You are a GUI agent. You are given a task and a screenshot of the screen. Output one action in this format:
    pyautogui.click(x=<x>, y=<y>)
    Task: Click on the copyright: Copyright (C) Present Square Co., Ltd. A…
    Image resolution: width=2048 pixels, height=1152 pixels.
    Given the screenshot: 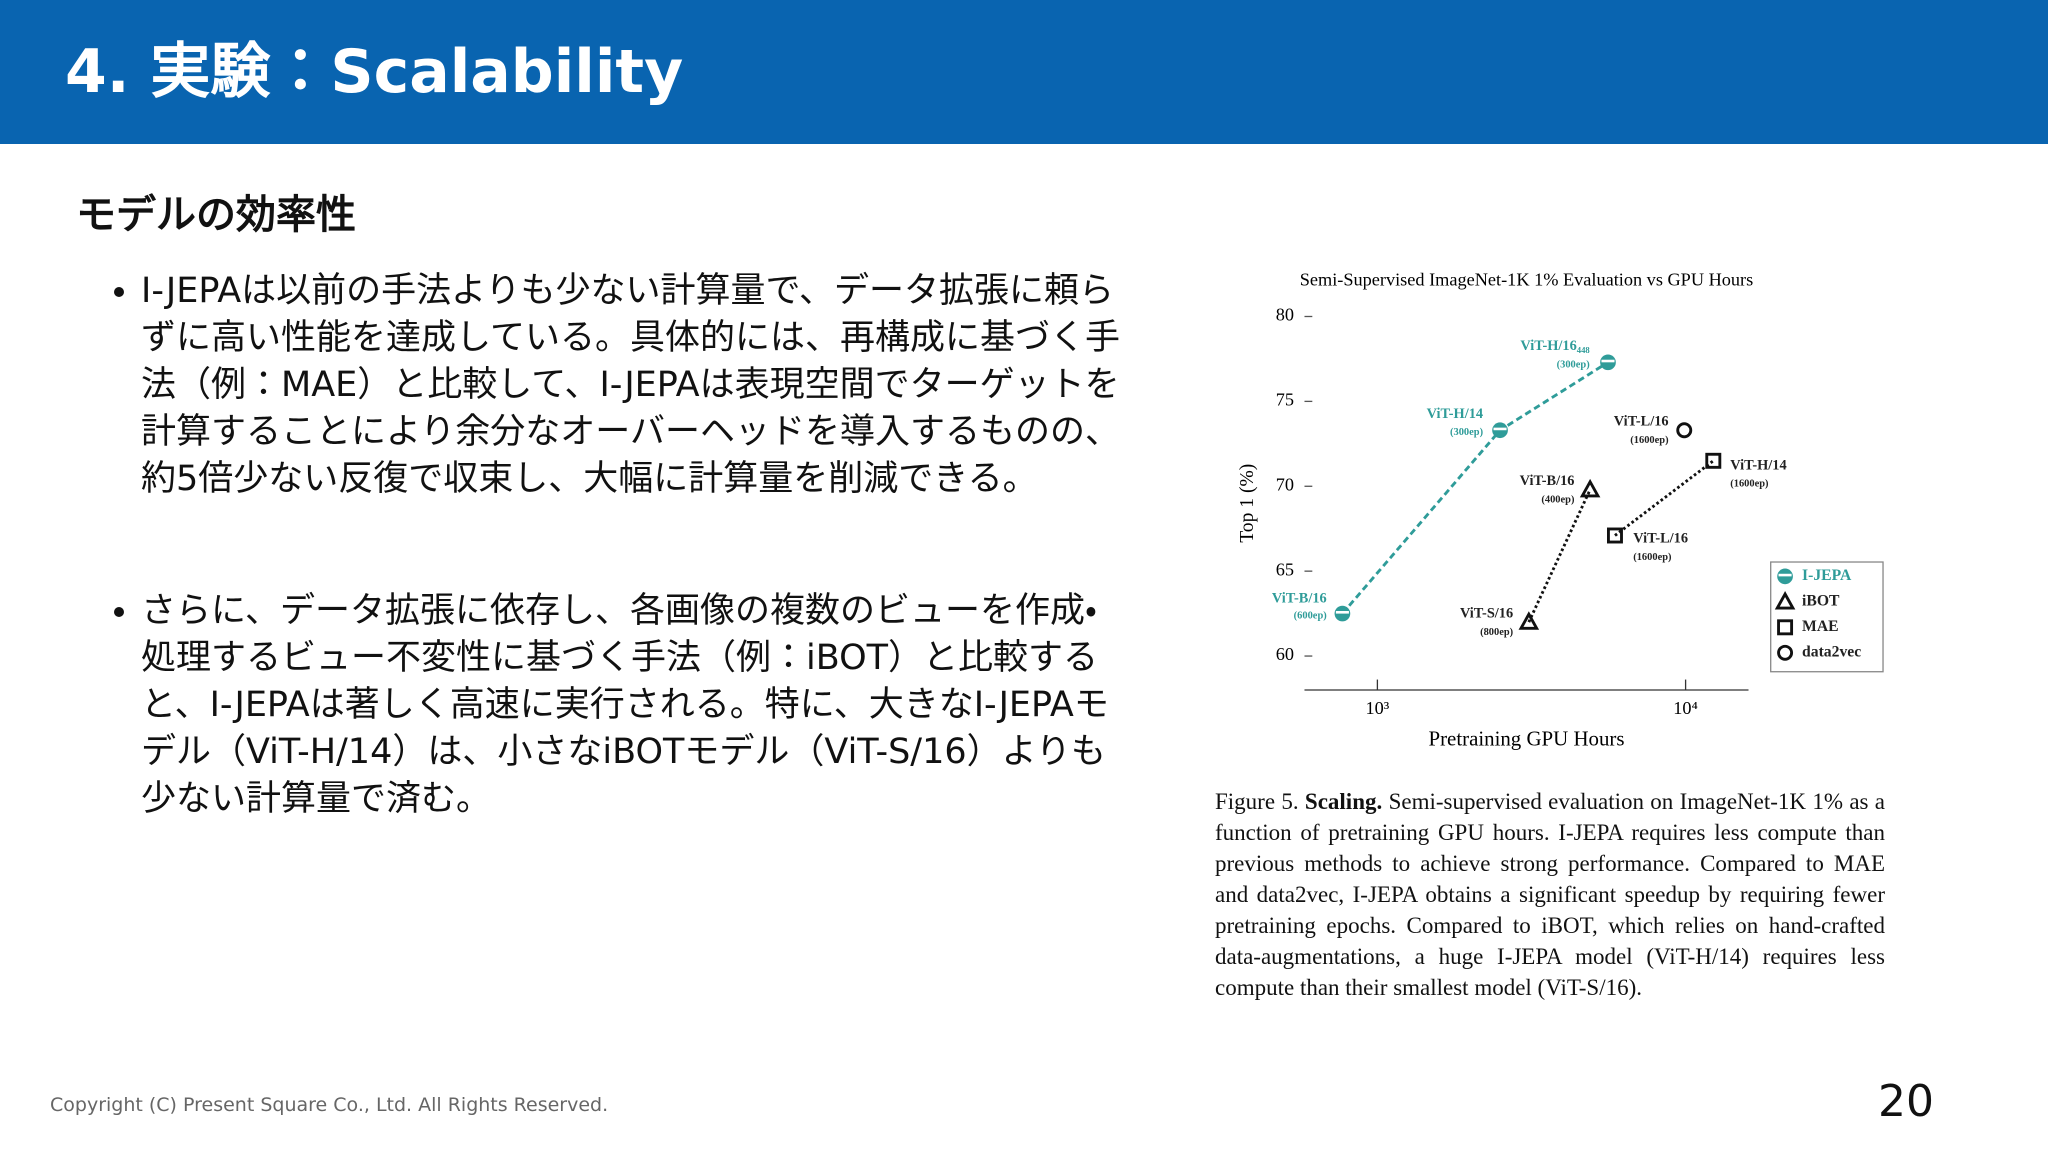 What is the action you would take?
    pyautogui.click(x=329, y=1105)
    